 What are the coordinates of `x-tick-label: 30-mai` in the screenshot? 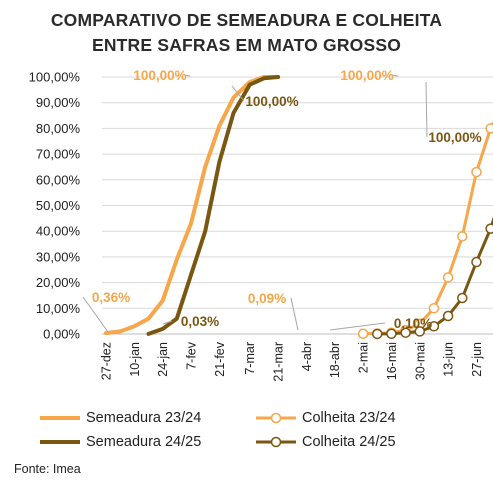 It's located at (420, 361).